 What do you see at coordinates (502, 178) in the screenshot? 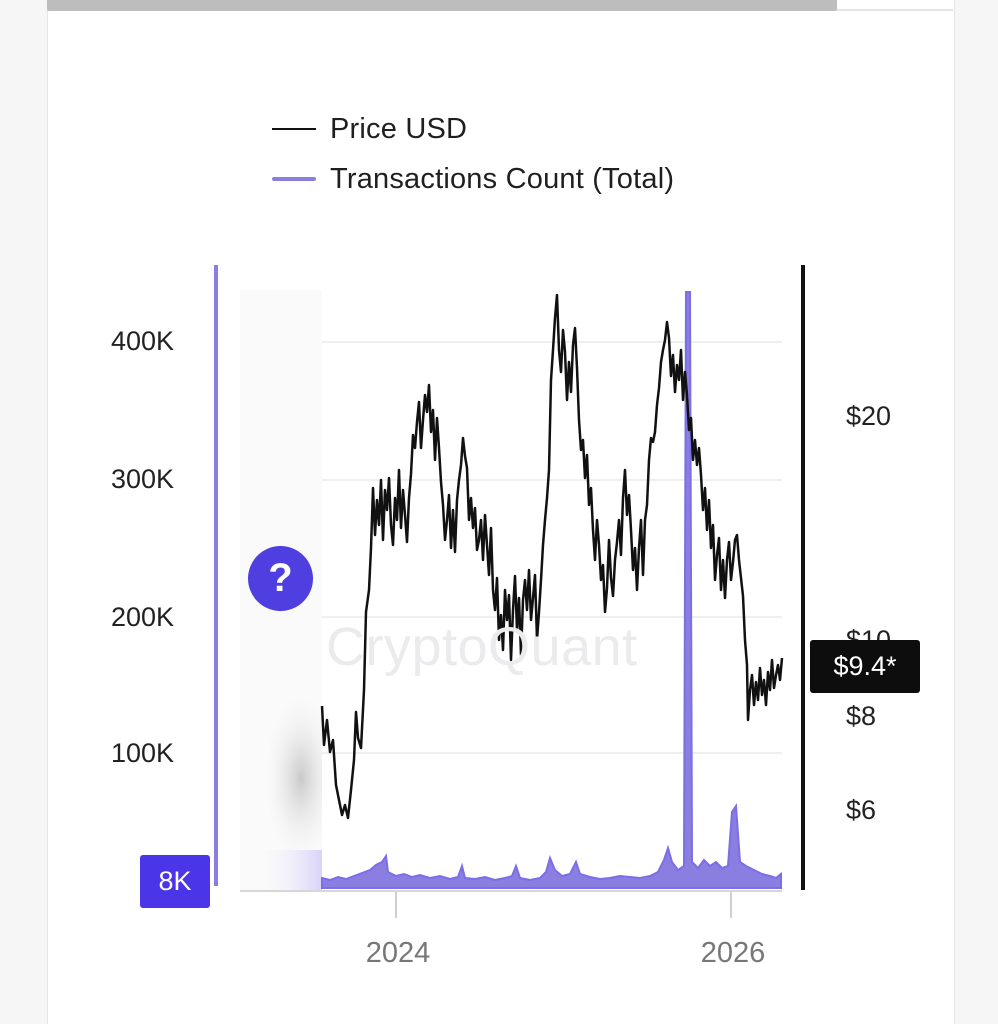
I see `legend-label: Transactions Count (Total)` at bounding box center [502, 178].